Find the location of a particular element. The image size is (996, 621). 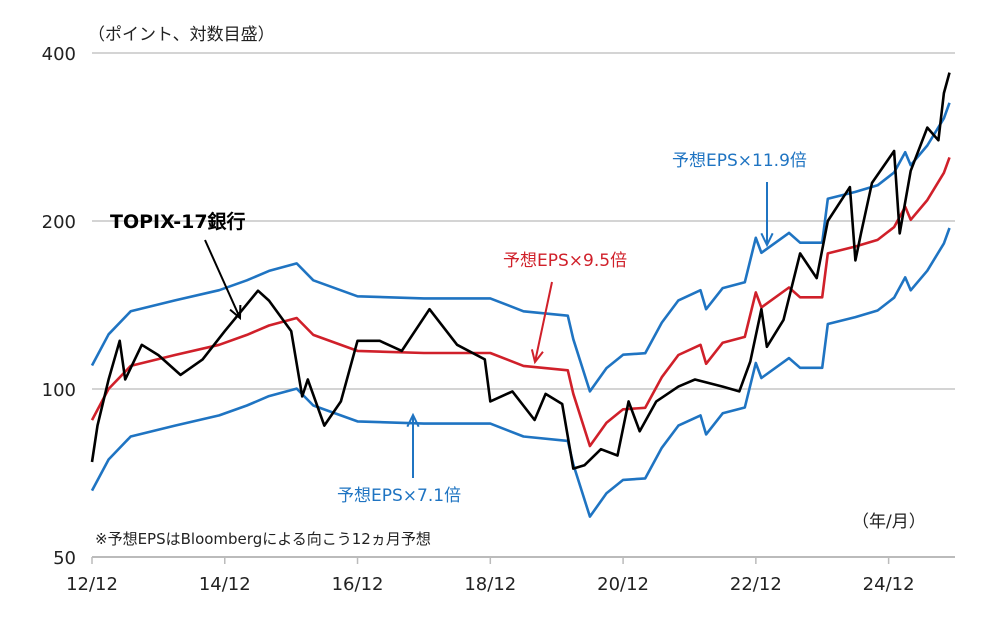

y-tick-label: 50 is located at coordinates (64, 558).